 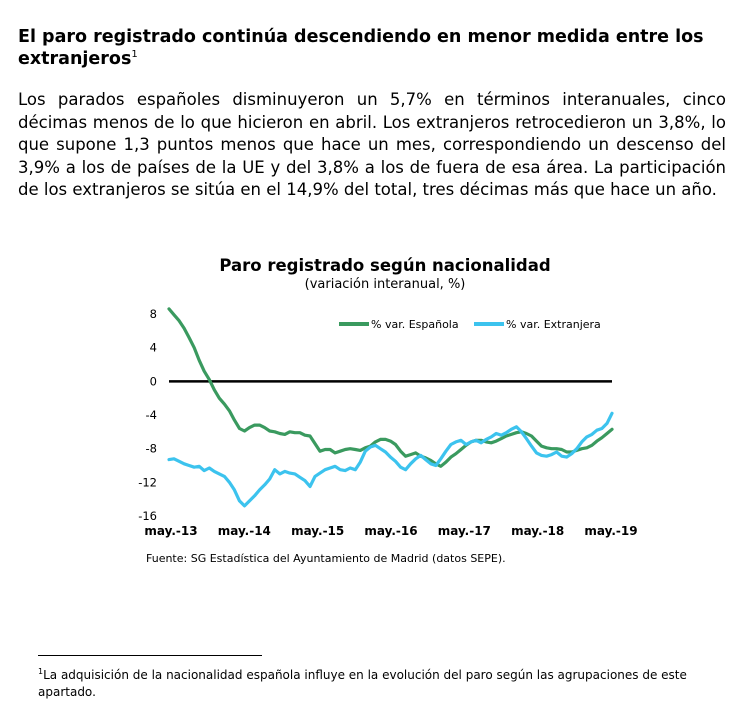 What do you see at coordinates (464, 531) in the screenshot?
I see `x-tick-label: may.-17` at bounding box center [464, 531].